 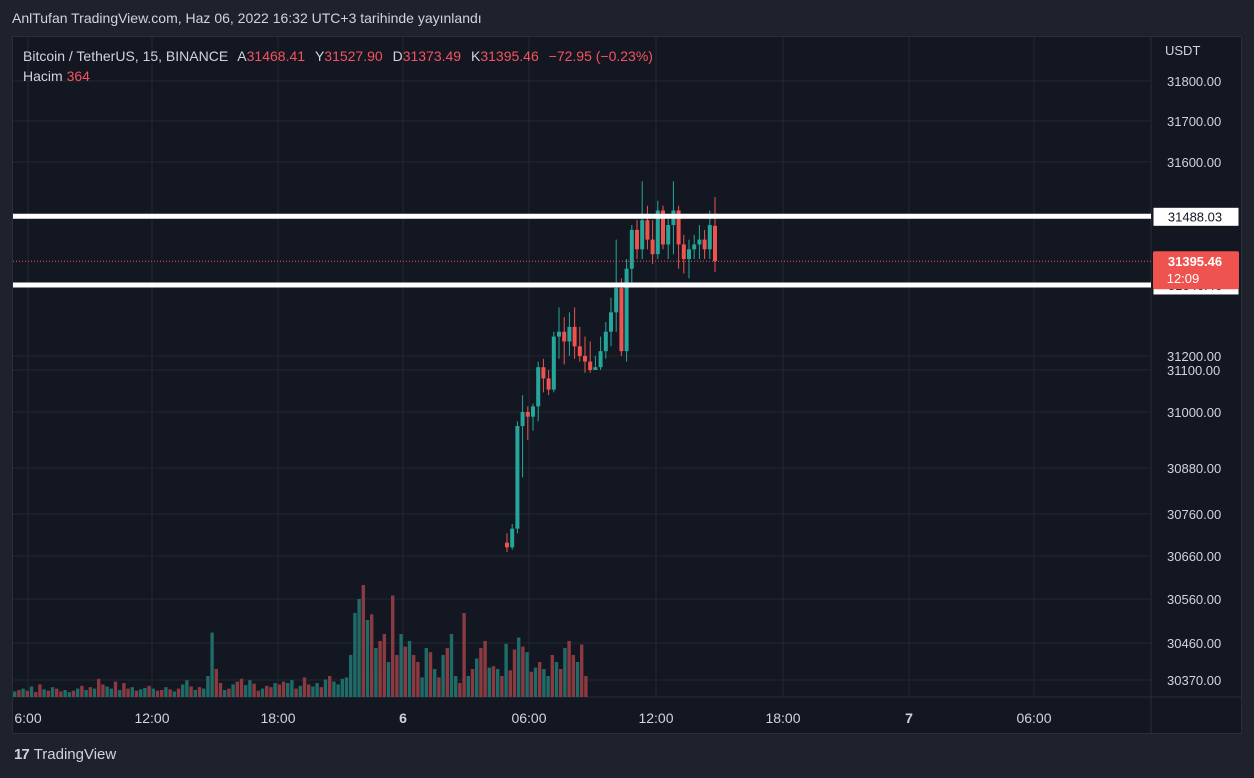 What do you see at coordinates (1194, 514) in the screenshot?
I see `y-tick-label-7: 30760.00` at bounding box center [1194, 514].